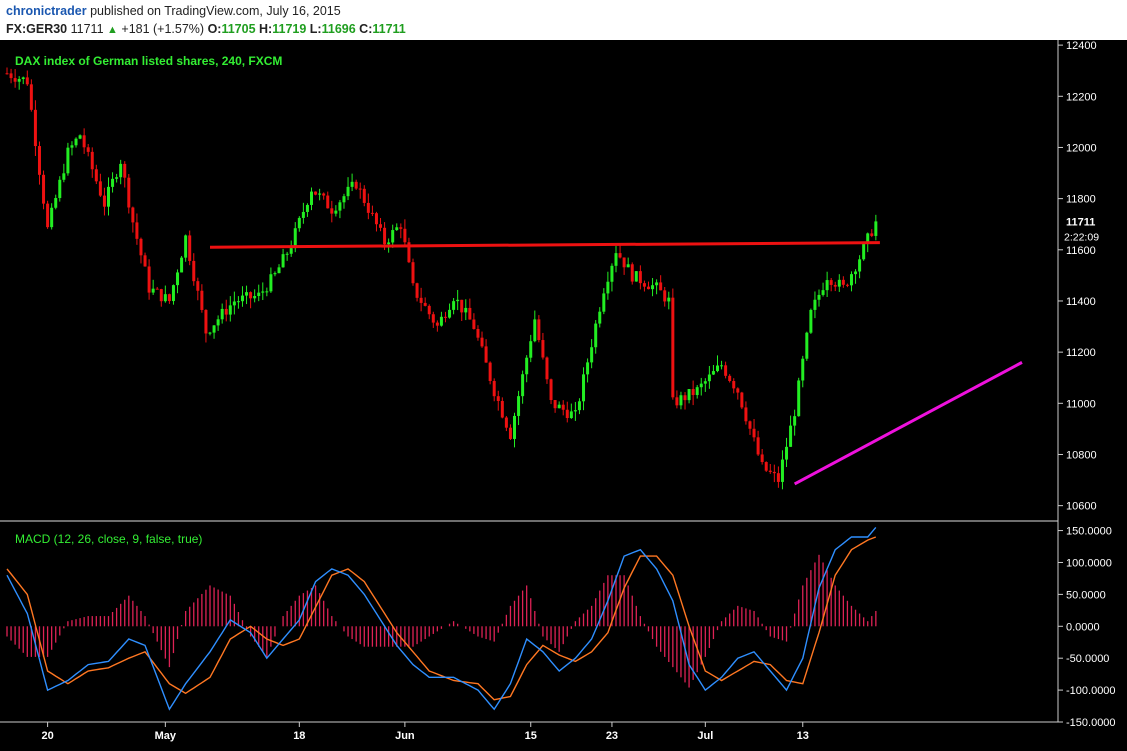  Describe the element at coordinates (612, 736) in the screenshot. I see `time-tick-label: 23` at that location.